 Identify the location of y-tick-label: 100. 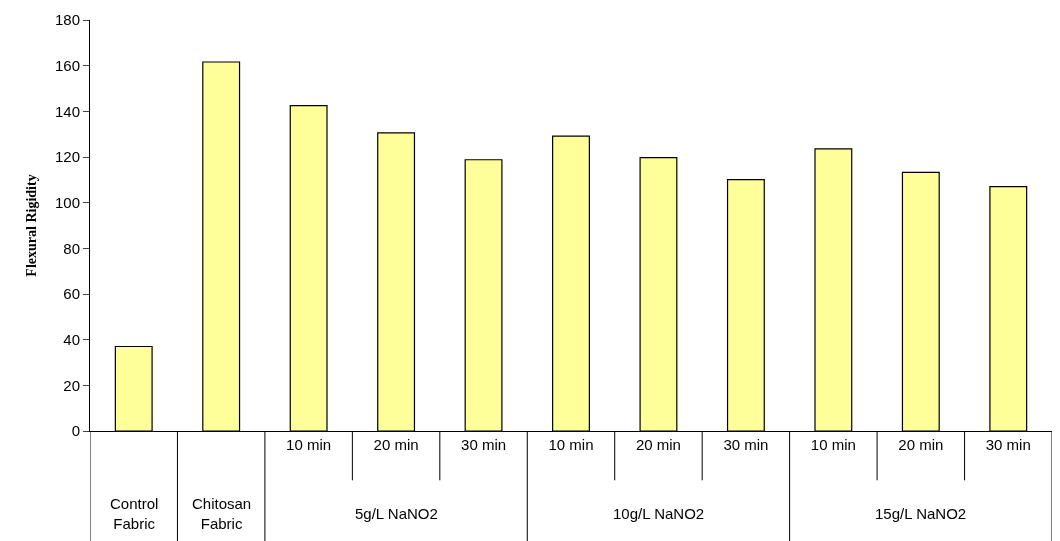
(67, 202).